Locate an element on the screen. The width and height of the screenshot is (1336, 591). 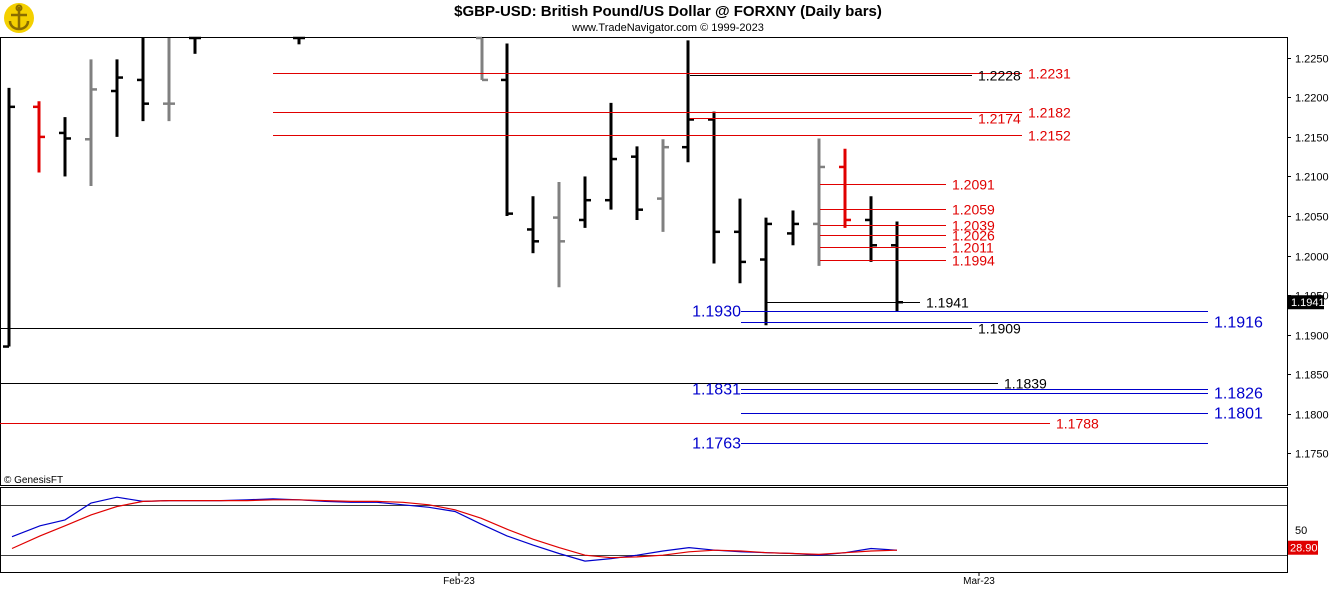
y-tick-label: 1.2150 is located at coordinates (1312, 139).